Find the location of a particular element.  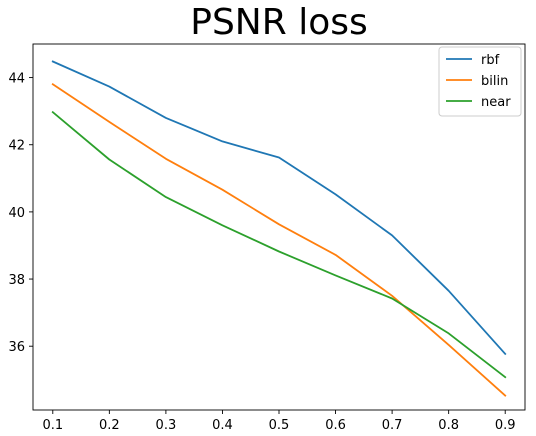

x-tick-label: 0.3 is located at coordinates (166, 425).